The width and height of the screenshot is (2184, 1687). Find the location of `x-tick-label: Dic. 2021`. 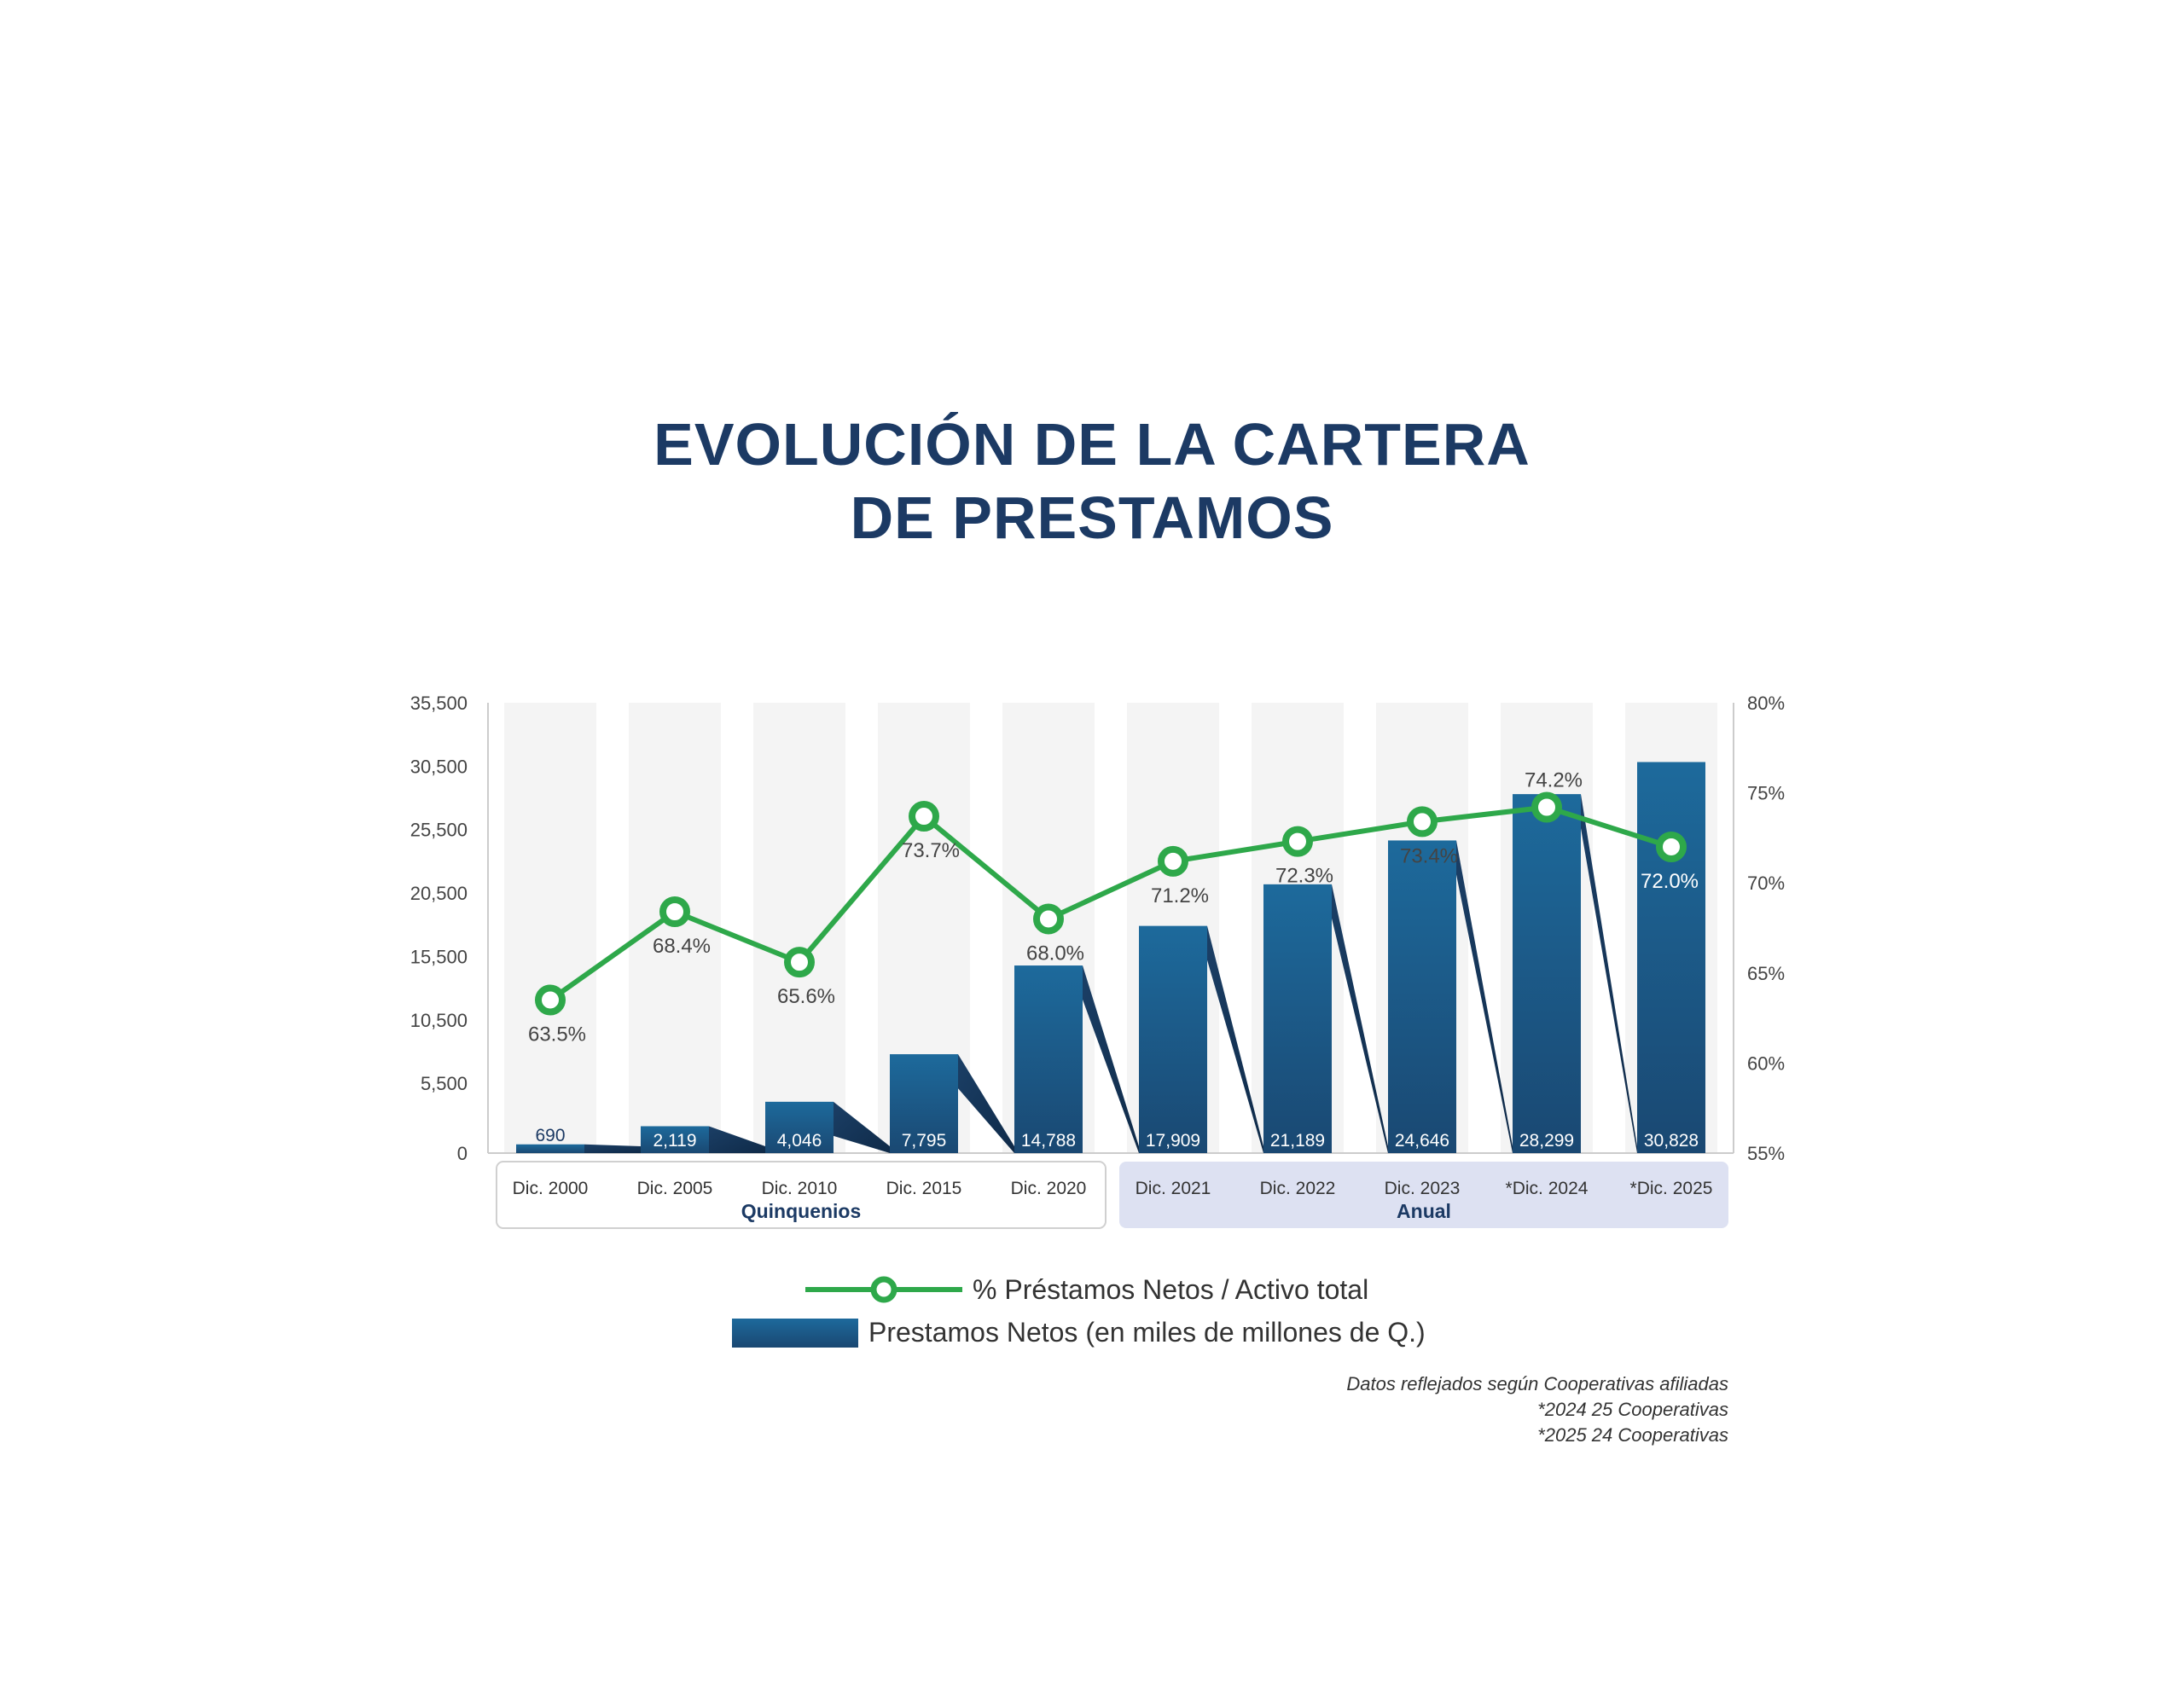

x-tick-label: Dic. 2021 is located at coordinates (1173, 1188).